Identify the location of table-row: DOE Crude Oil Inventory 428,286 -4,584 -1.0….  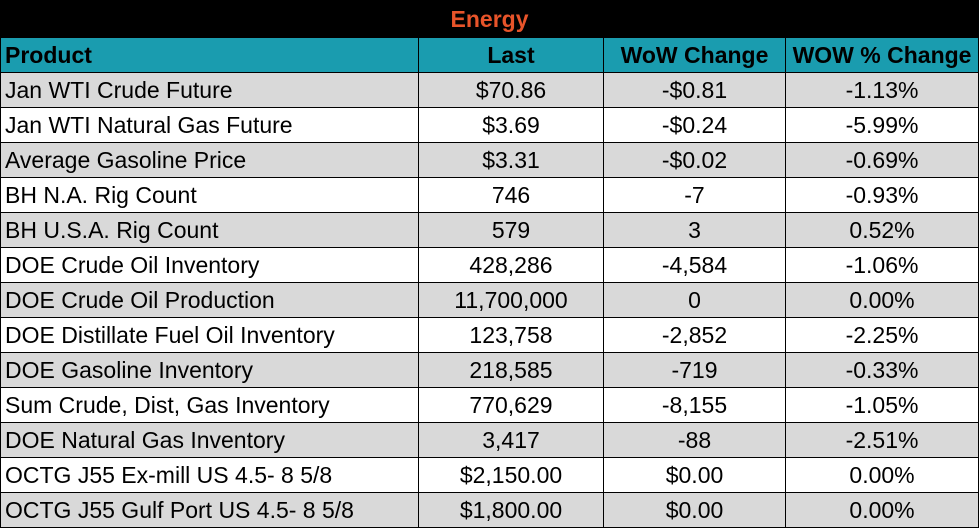
(490, 265).